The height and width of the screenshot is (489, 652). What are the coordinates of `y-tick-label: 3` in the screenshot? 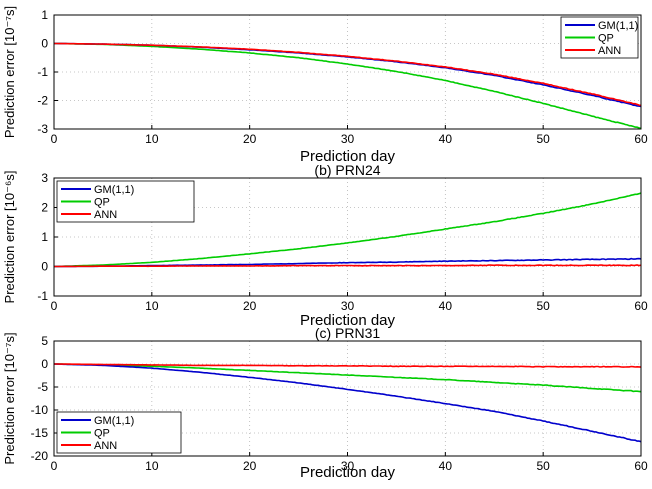 It's located at (44, 178).